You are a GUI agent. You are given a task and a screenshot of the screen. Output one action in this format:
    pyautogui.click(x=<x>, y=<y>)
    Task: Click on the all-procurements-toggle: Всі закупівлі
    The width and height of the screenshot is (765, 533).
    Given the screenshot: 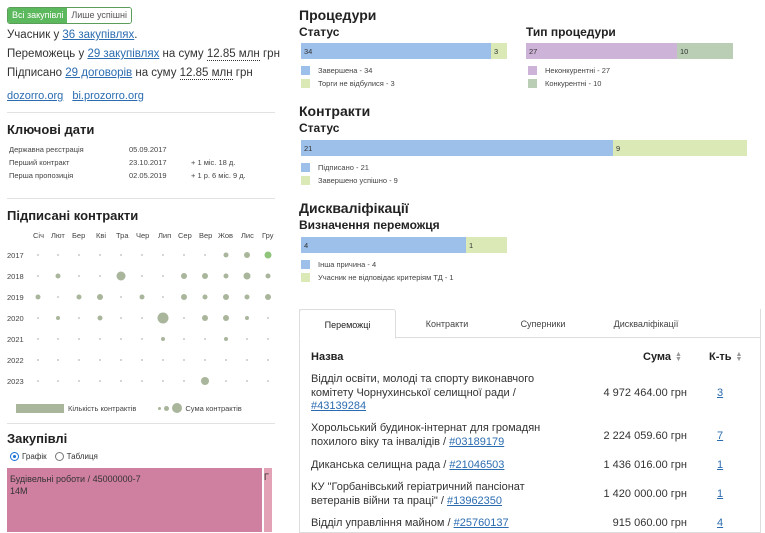 What is the action you would take?
    pyautogui.click(x=38, y=15)
    